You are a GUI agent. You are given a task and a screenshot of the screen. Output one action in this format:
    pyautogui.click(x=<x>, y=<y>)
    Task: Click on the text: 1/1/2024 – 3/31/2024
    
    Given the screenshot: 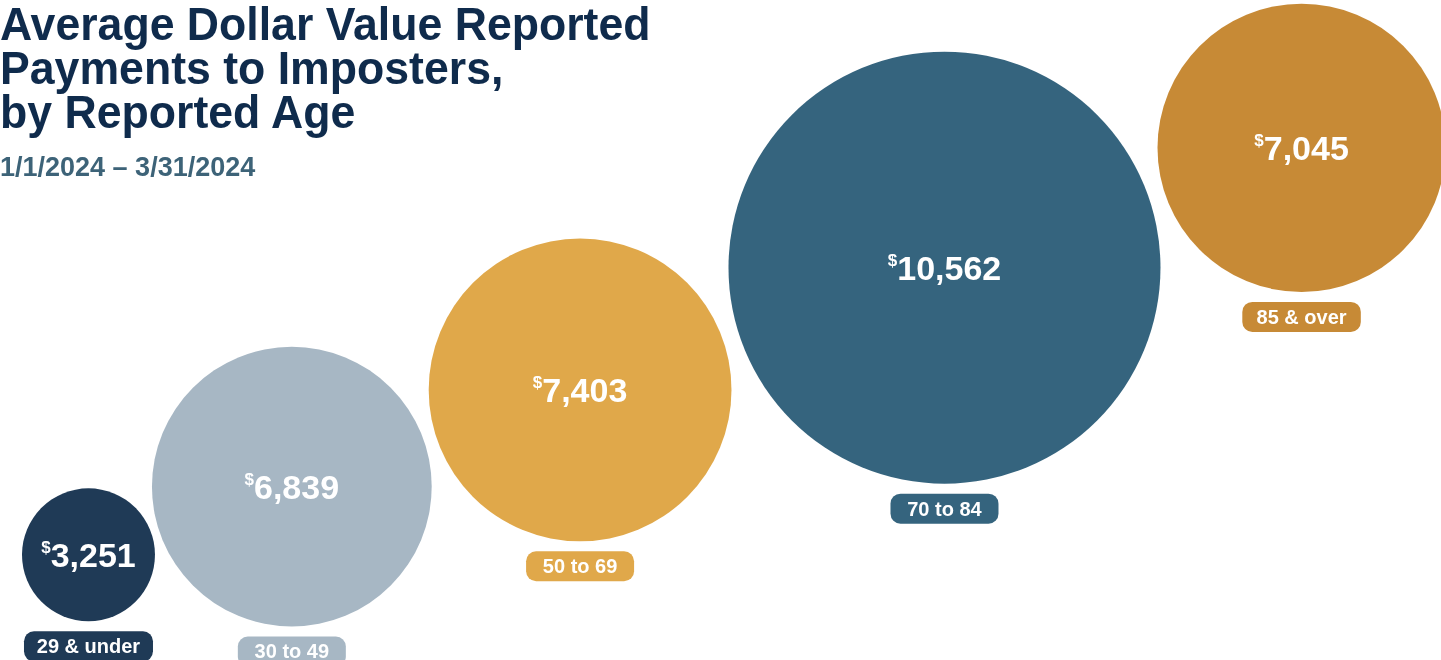 What is the action you would take?
    pyautogui.click(x=128, y=167)
    